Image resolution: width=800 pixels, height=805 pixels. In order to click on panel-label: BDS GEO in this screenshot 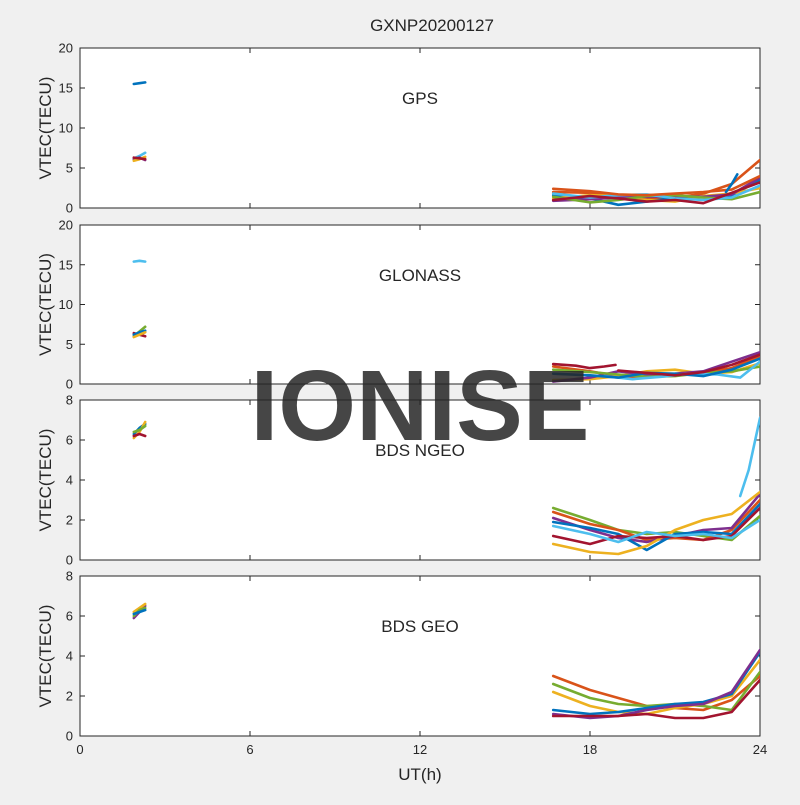, I will do `click(419, 626)`.